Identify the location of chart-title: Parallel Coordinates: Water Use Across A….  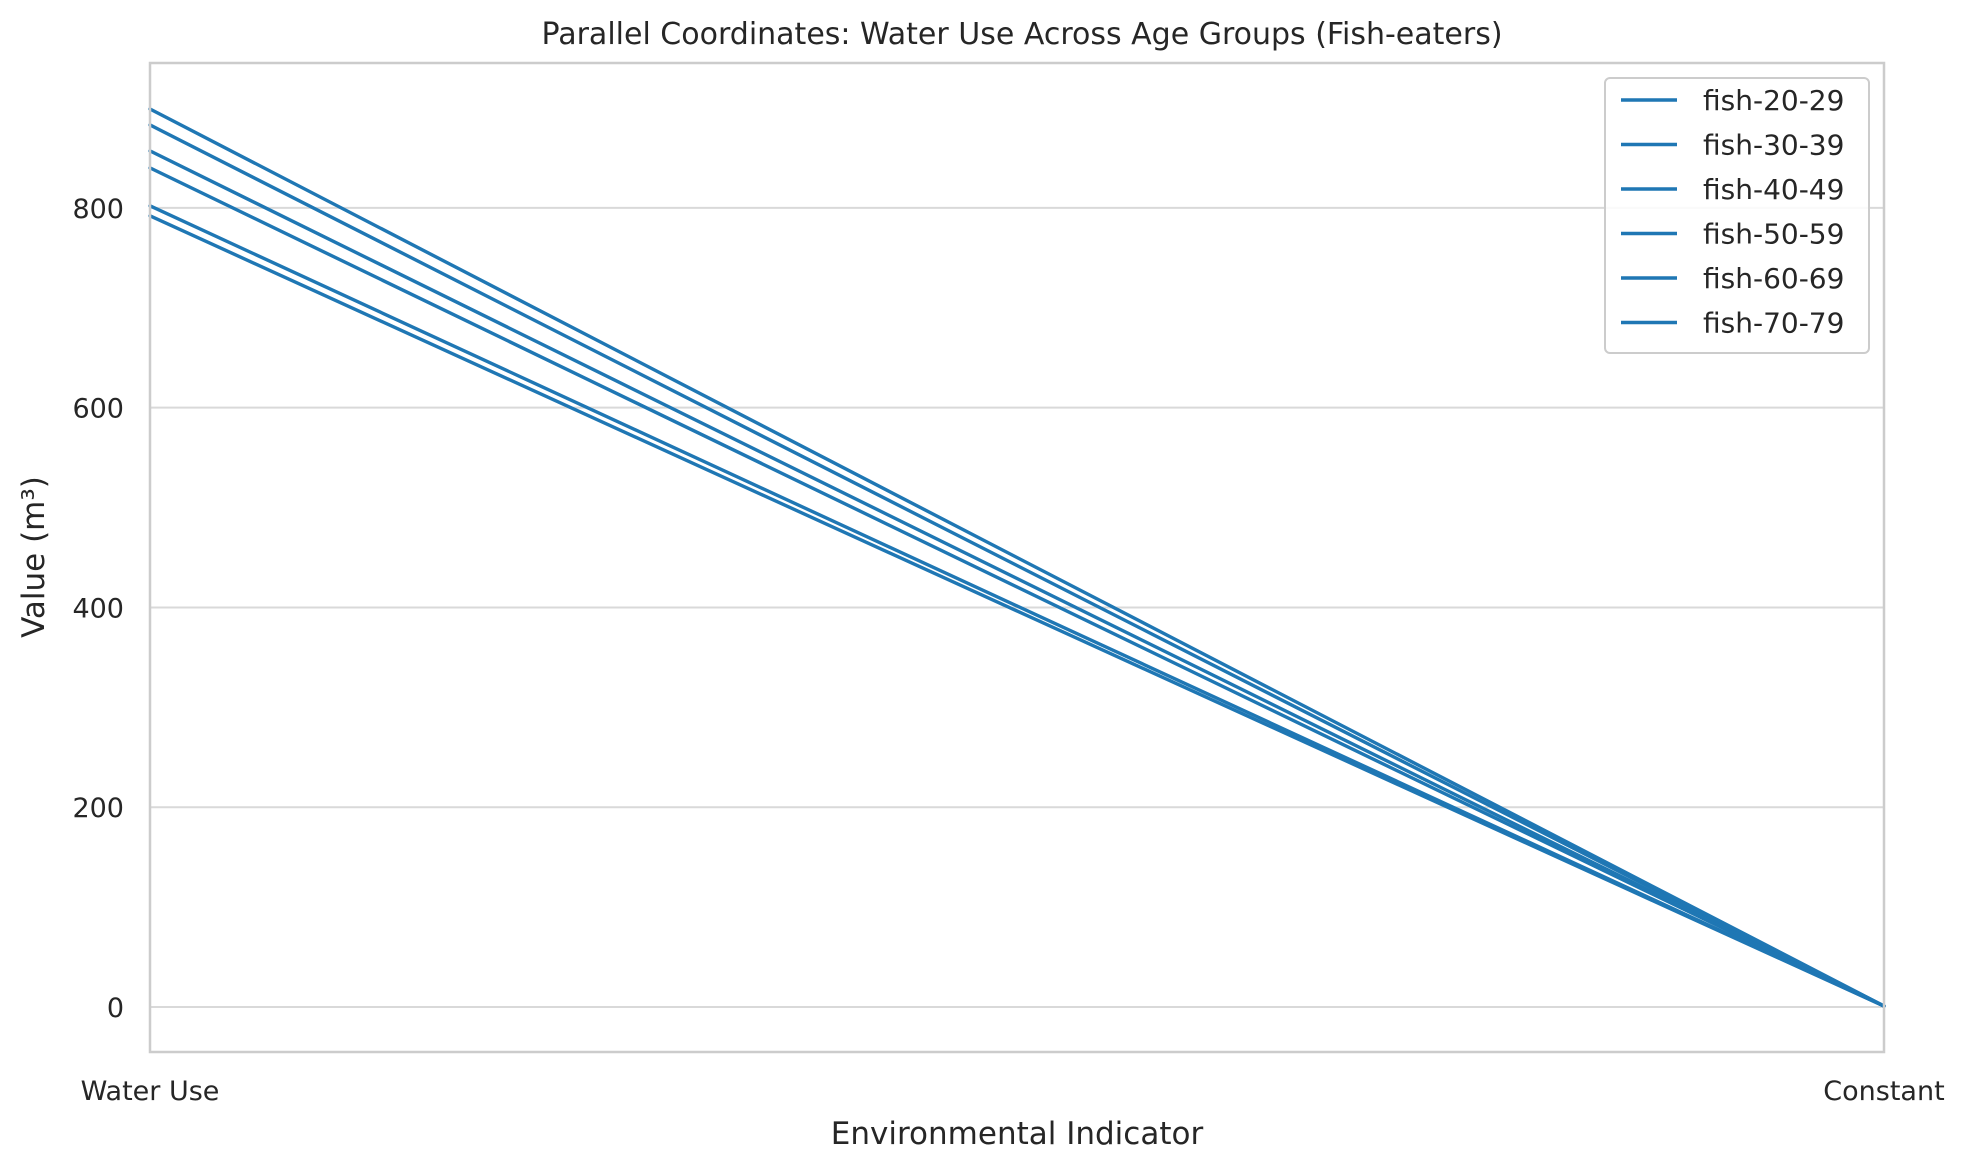
(1021, 34).